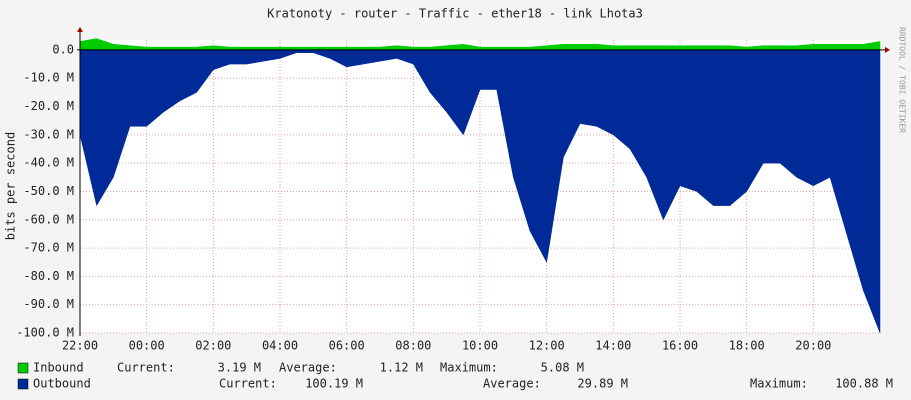 This screenshot has width=911, height=400. I want to click on y-tick-label: -90.0 M, so click(48, 304).